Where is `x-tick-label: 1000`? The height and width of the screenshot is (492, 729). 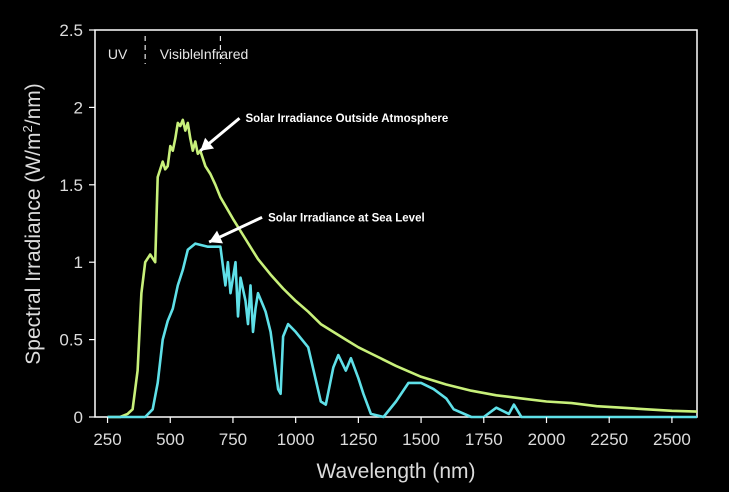
x-tick-label: 1000 is located at coordinates (296, 439).